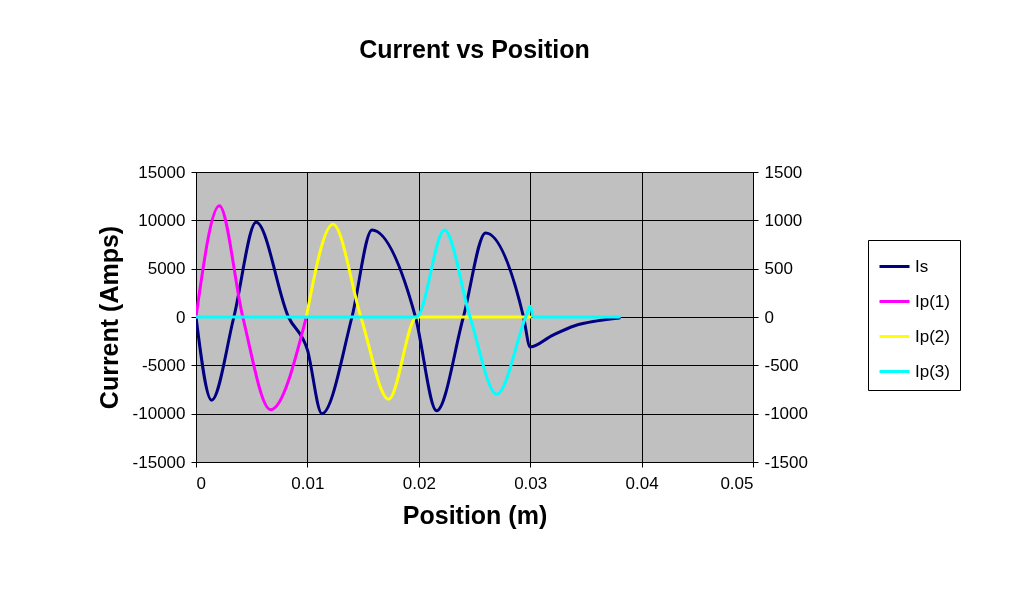 The image size is (1011, 590). What do you see at coordinates (783, 220) in the screenshot?
I see `y2-tick-label: 1000` at bounding box center [783, 220].